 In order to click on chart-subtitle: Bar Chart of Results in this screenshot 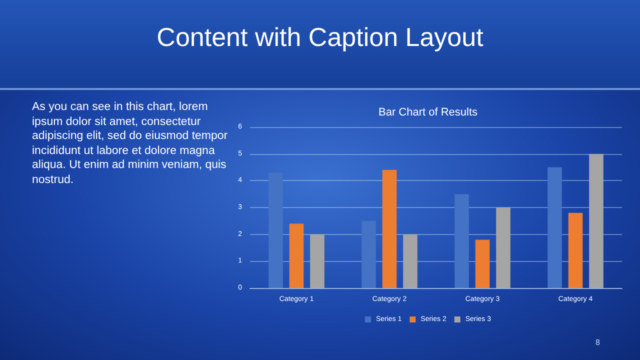, I will do `click(428, 112)`.